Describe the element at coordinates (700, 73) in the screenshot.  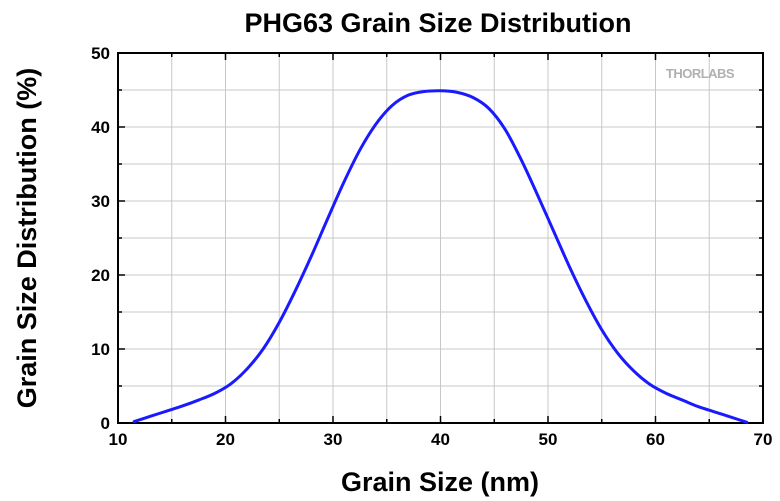
I see `thorlabs-logo: THORLABS` at that location.